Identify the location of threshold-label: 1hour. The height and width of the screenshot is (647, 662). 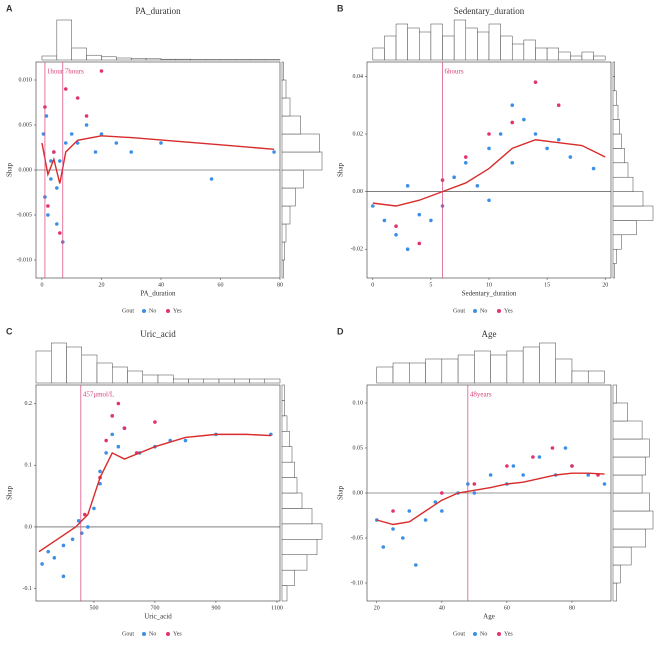
(55, 72).